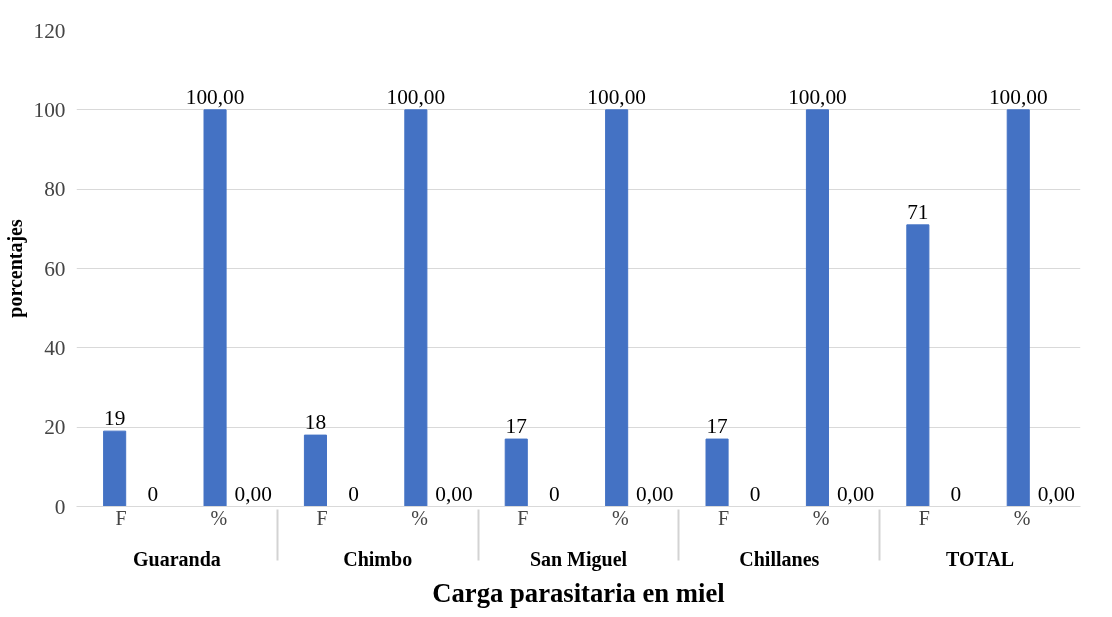 This screenshot has width=1112, height=617. What do you see at coordinates (578, 559) in the screenshot?
I see `text: San Miguel` at bounding box center [578, 559].